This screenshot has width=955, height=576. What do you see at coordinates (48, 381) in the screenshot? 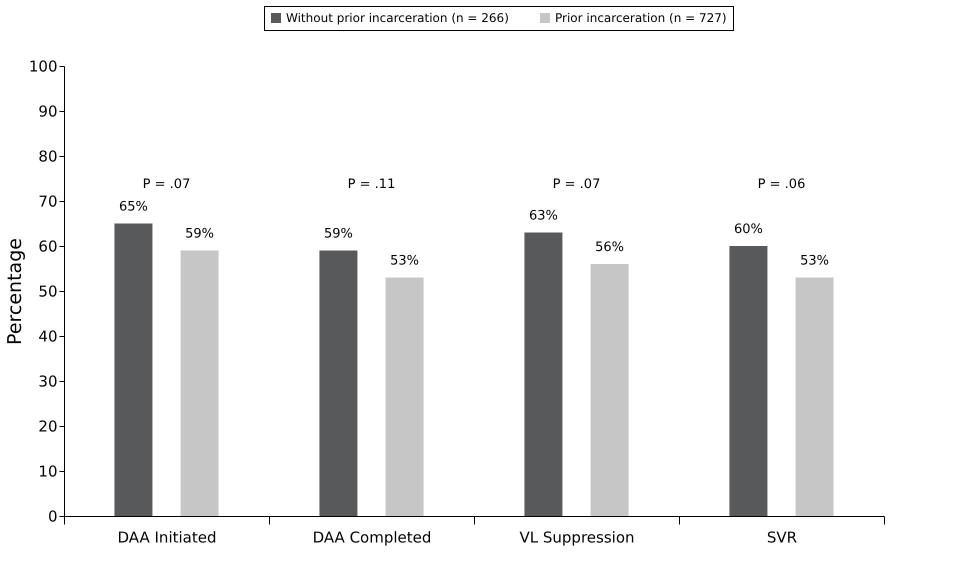
I see `y-tick-label: 30` at bounding box center [48, 381].